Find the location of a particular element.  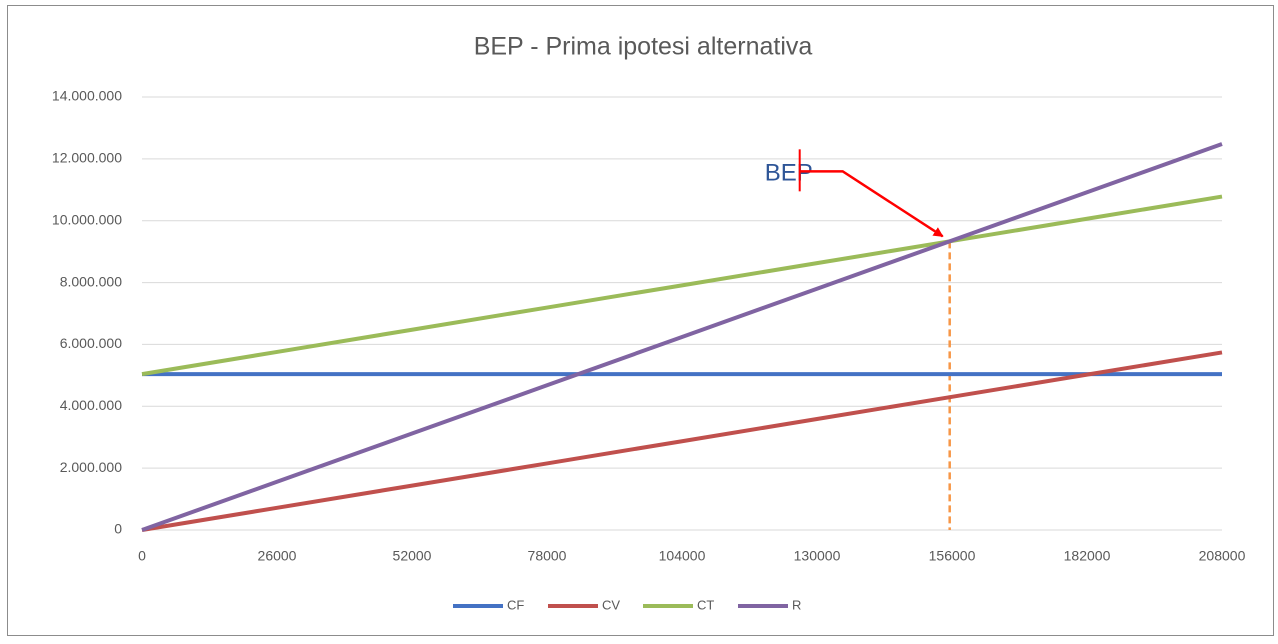

x-tick-label: 208000 is located at coordinates (1222, 556).